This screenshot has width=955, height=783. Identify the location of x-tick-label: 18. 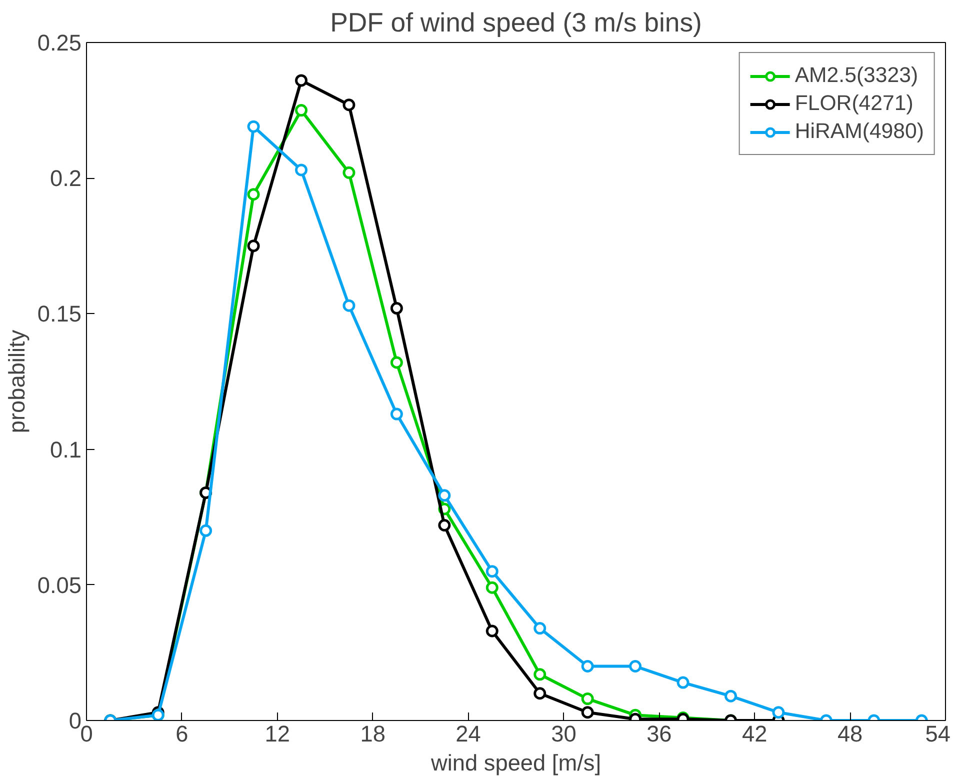
(373, 733).